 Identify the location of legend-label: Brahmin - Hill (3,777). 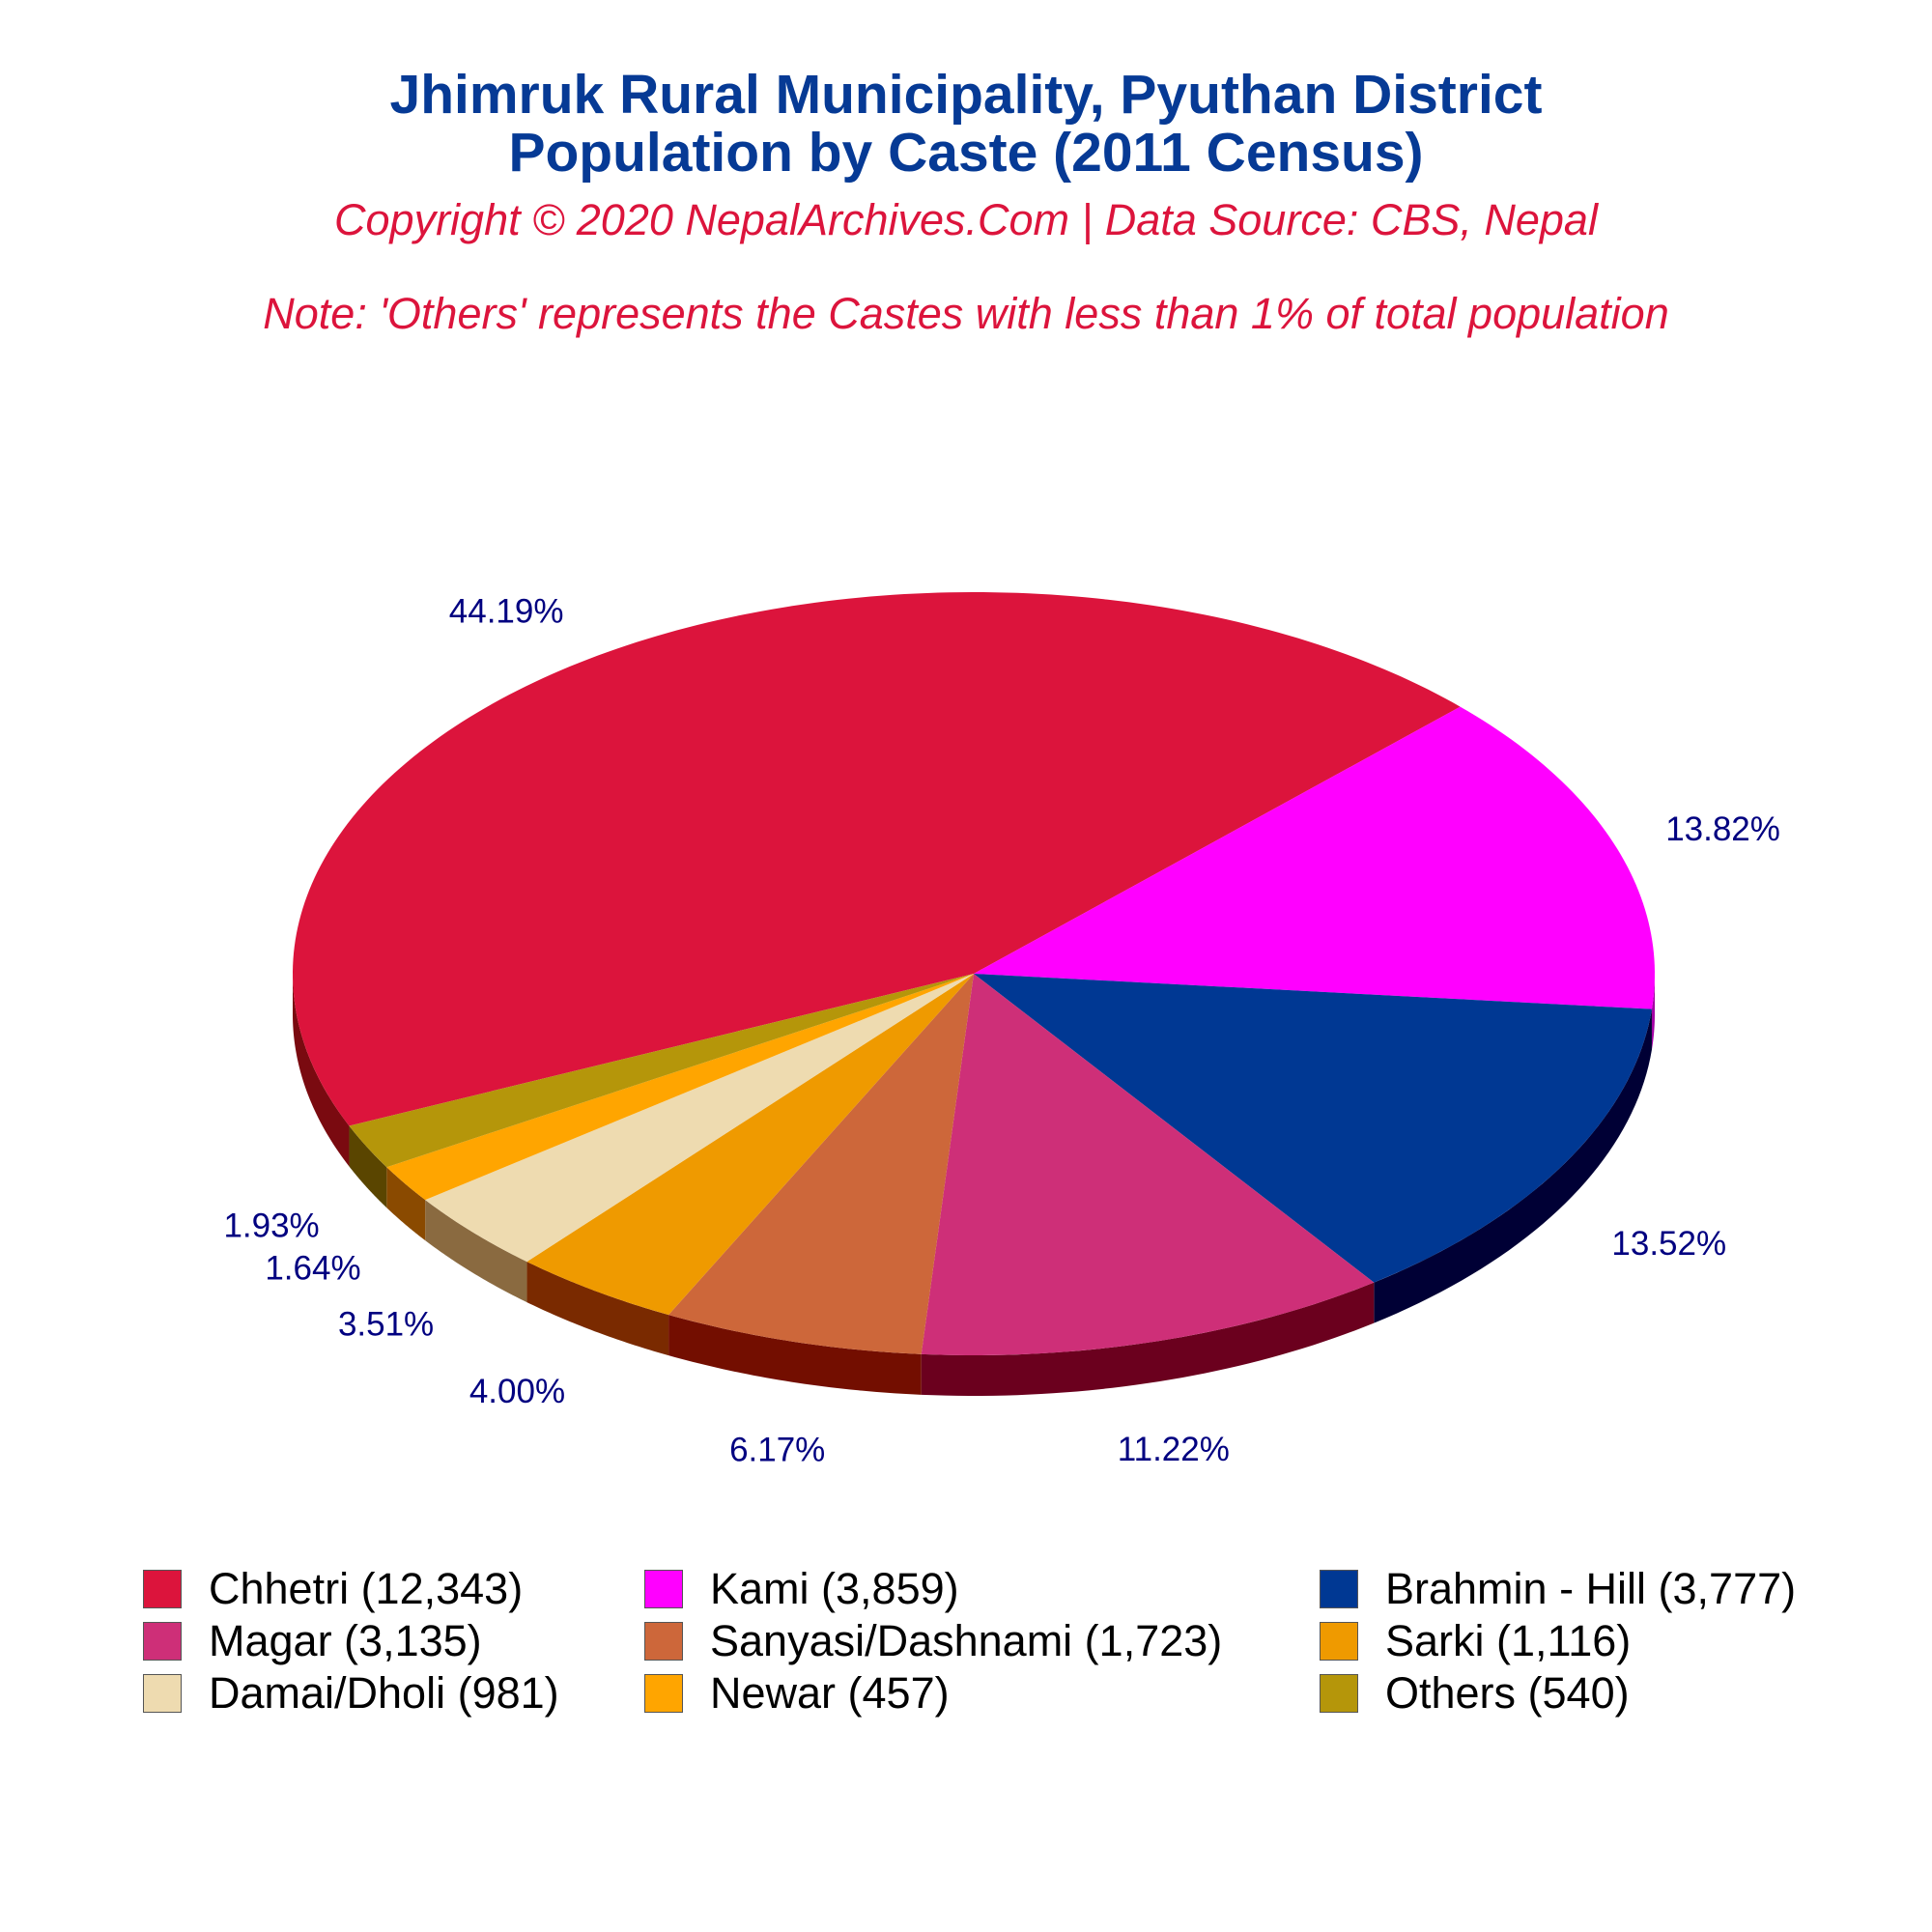
(1591, 1588).